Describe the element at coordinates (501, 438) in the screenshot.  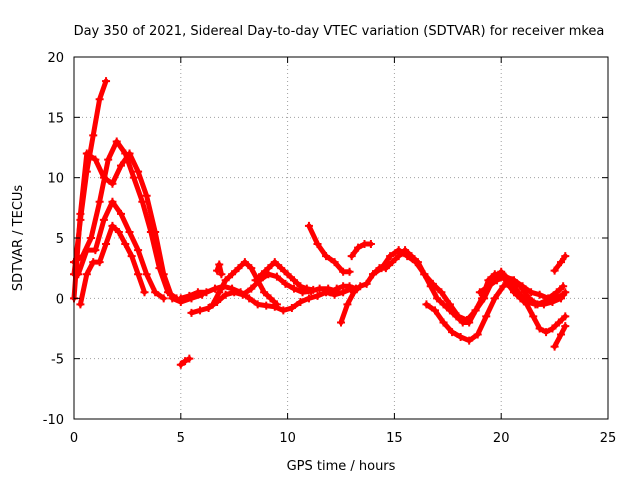
I see `x-tick-label: 20` at that location.